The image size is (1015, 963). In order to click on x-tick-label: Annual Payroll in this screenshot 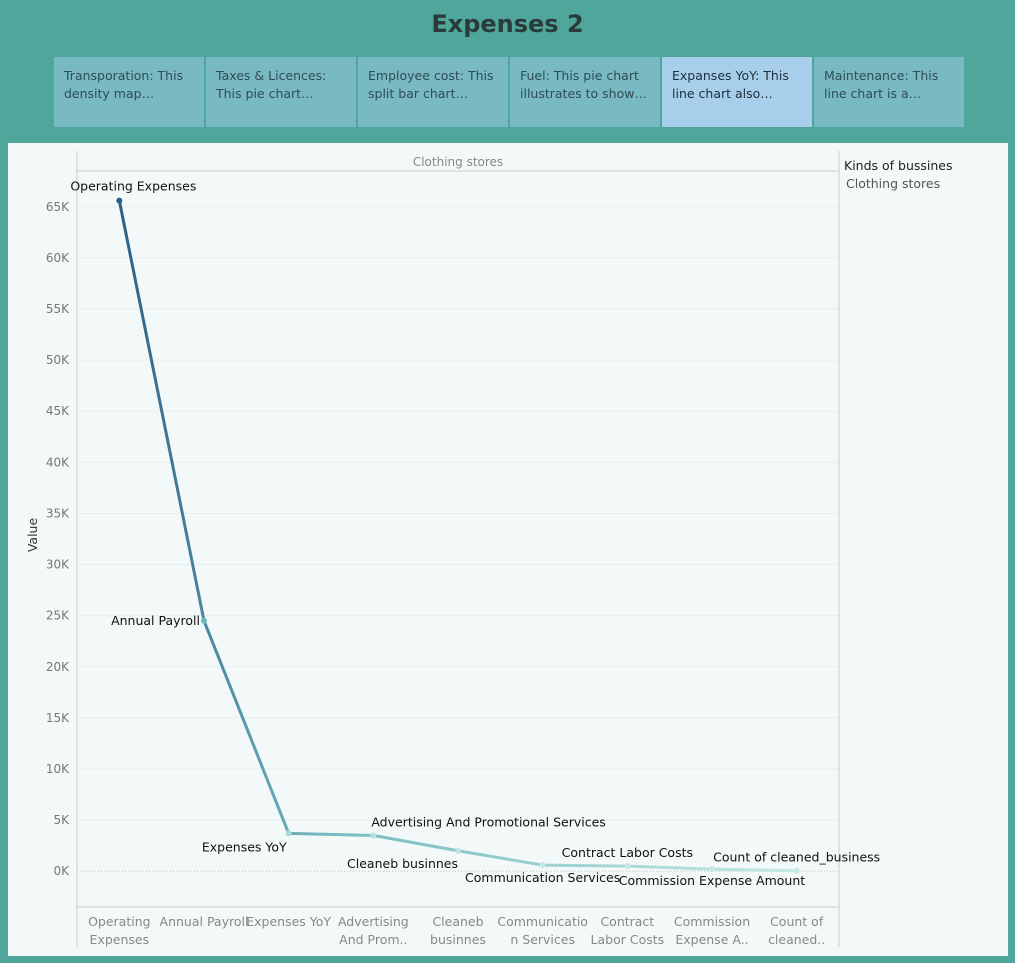, I will do `click(204, 921)`.